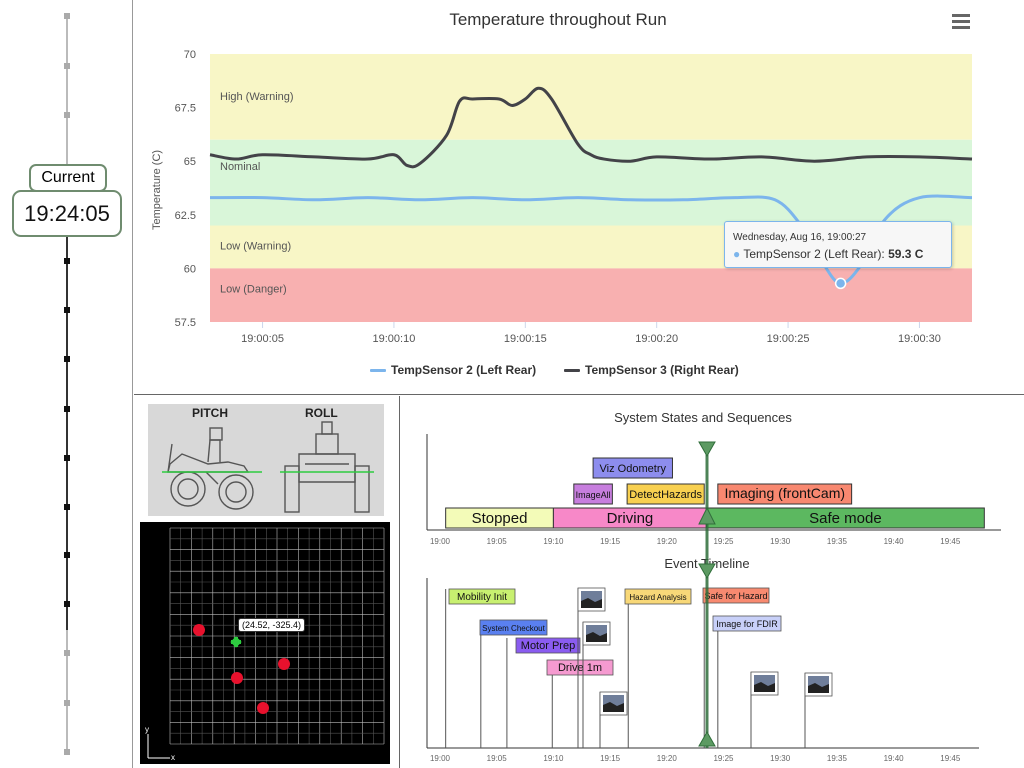 This screenshot has width=1024, height=768. I want to click on x-tick-label: 19:00:15, so click(525, 339).